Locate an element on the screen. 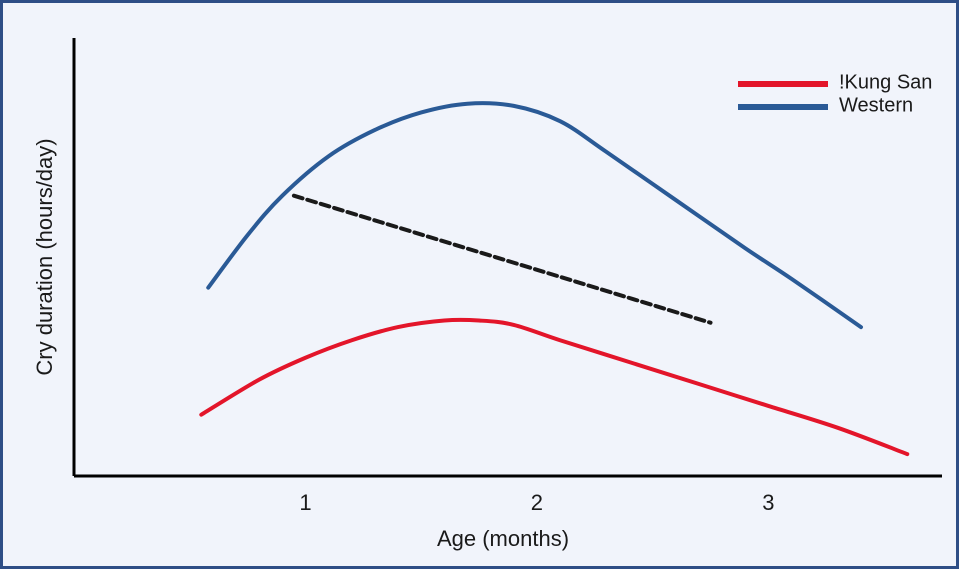  y-axis-title: Cry duration (hours/day) is located at coordinates (44, 256).